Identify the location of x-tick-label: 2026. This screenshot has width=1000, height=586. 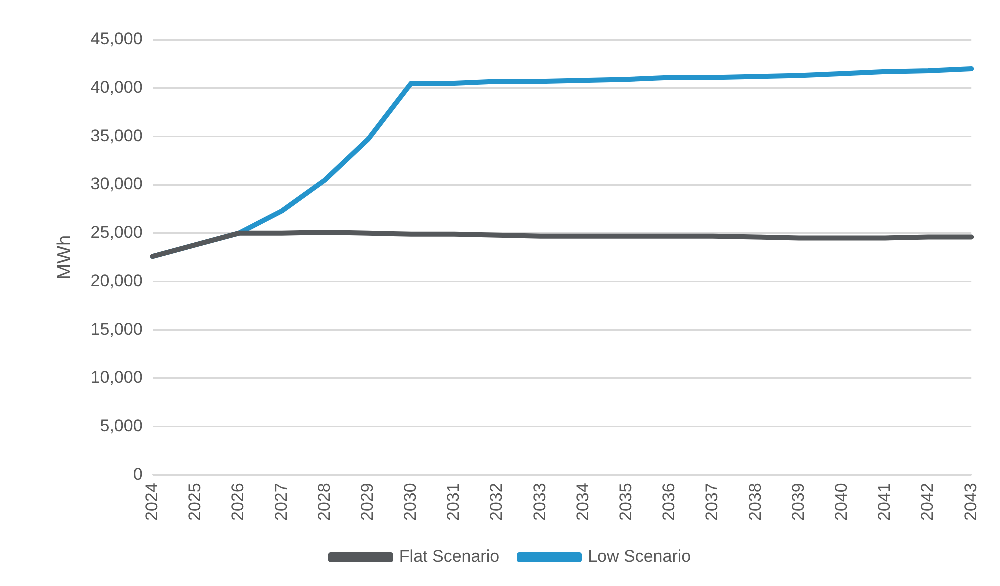
(238, 502).